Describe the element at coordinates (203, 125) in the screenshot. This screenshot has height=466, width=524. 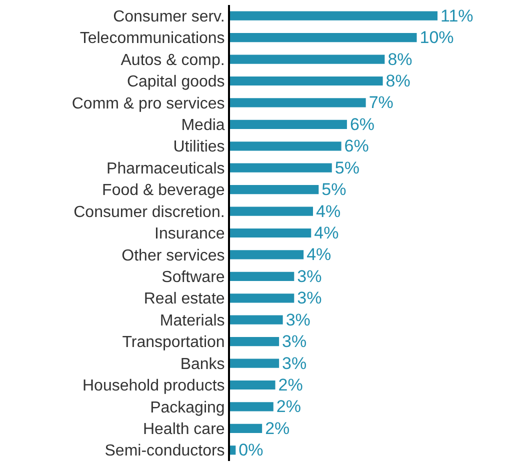
I see `y-tick-label: Media` at that location.